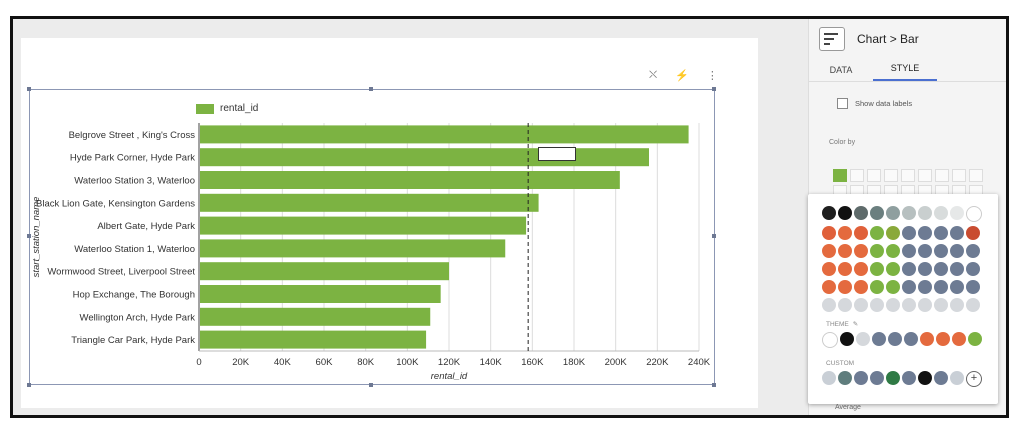  Describe the element at coordinates (921, 103) in the screenshot. I see `show-data-labels-option: Show data labels` at that location.